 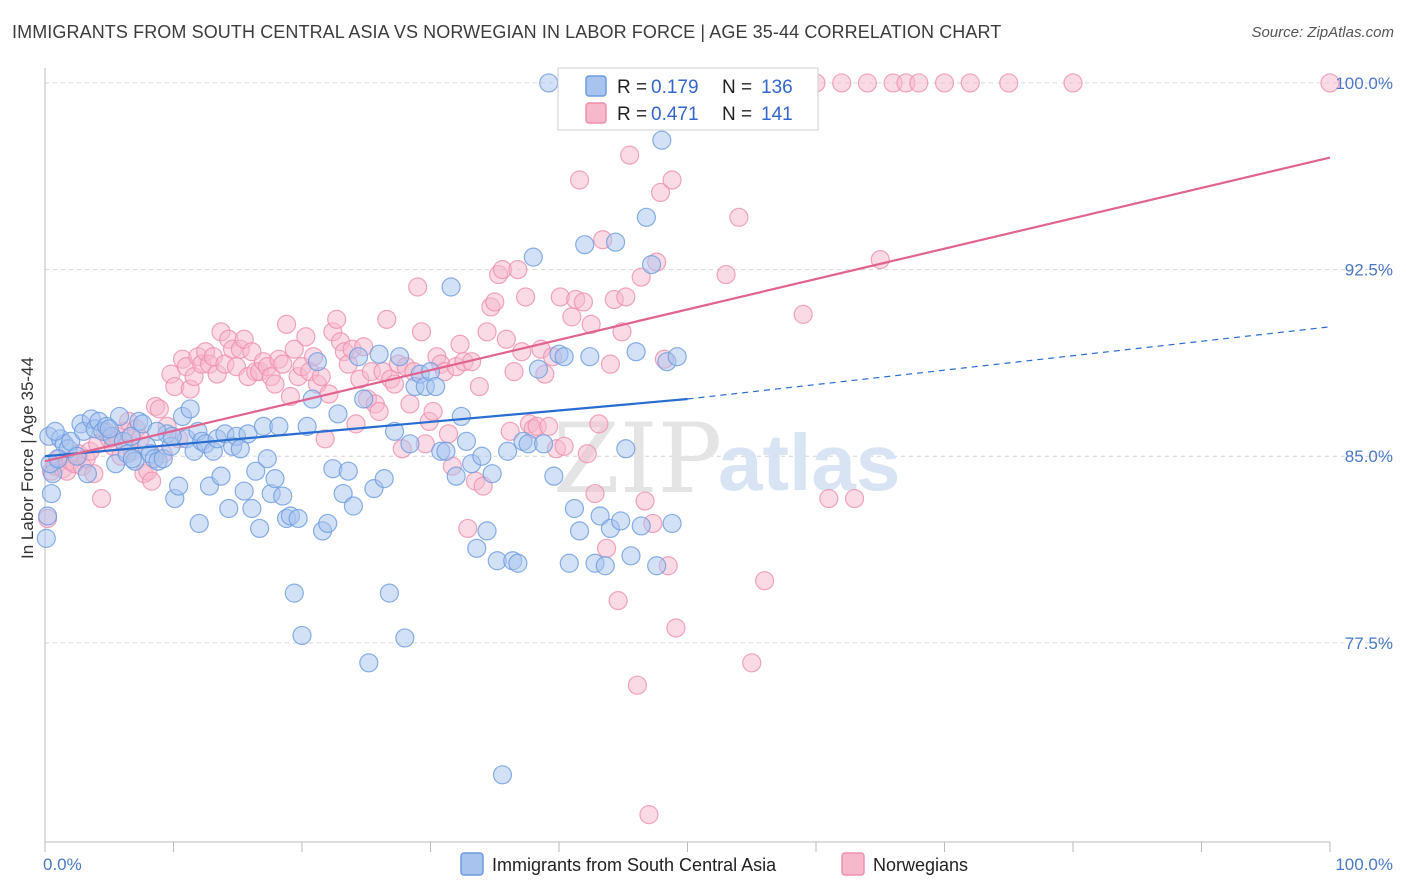 I want to click on x-tick-label-0: 0.0%, so click(x=62, y=864).